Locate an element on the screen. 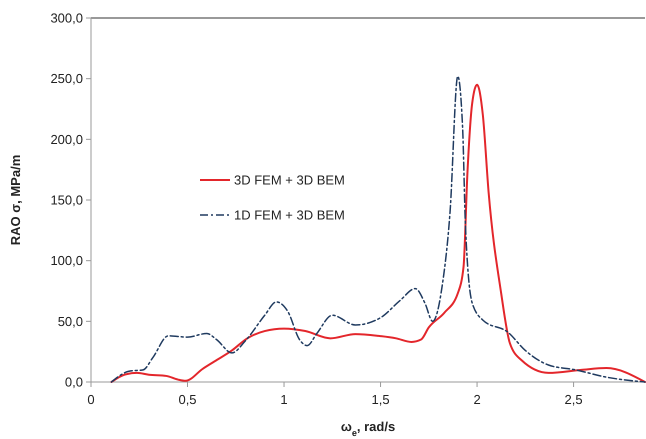  y-tick-label: 0,0 is located at coordinates (73, 382).